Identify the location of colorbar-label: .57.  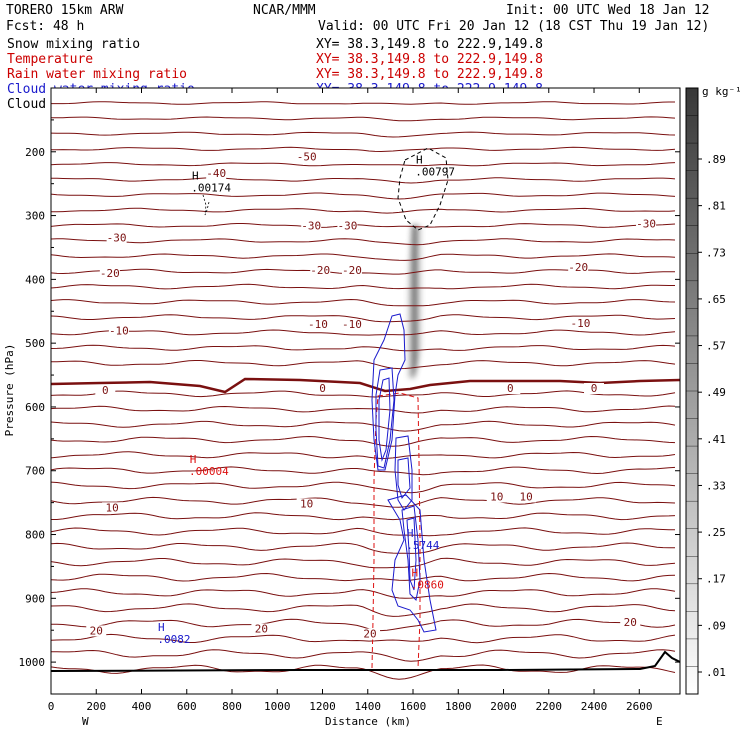
(716, 346).